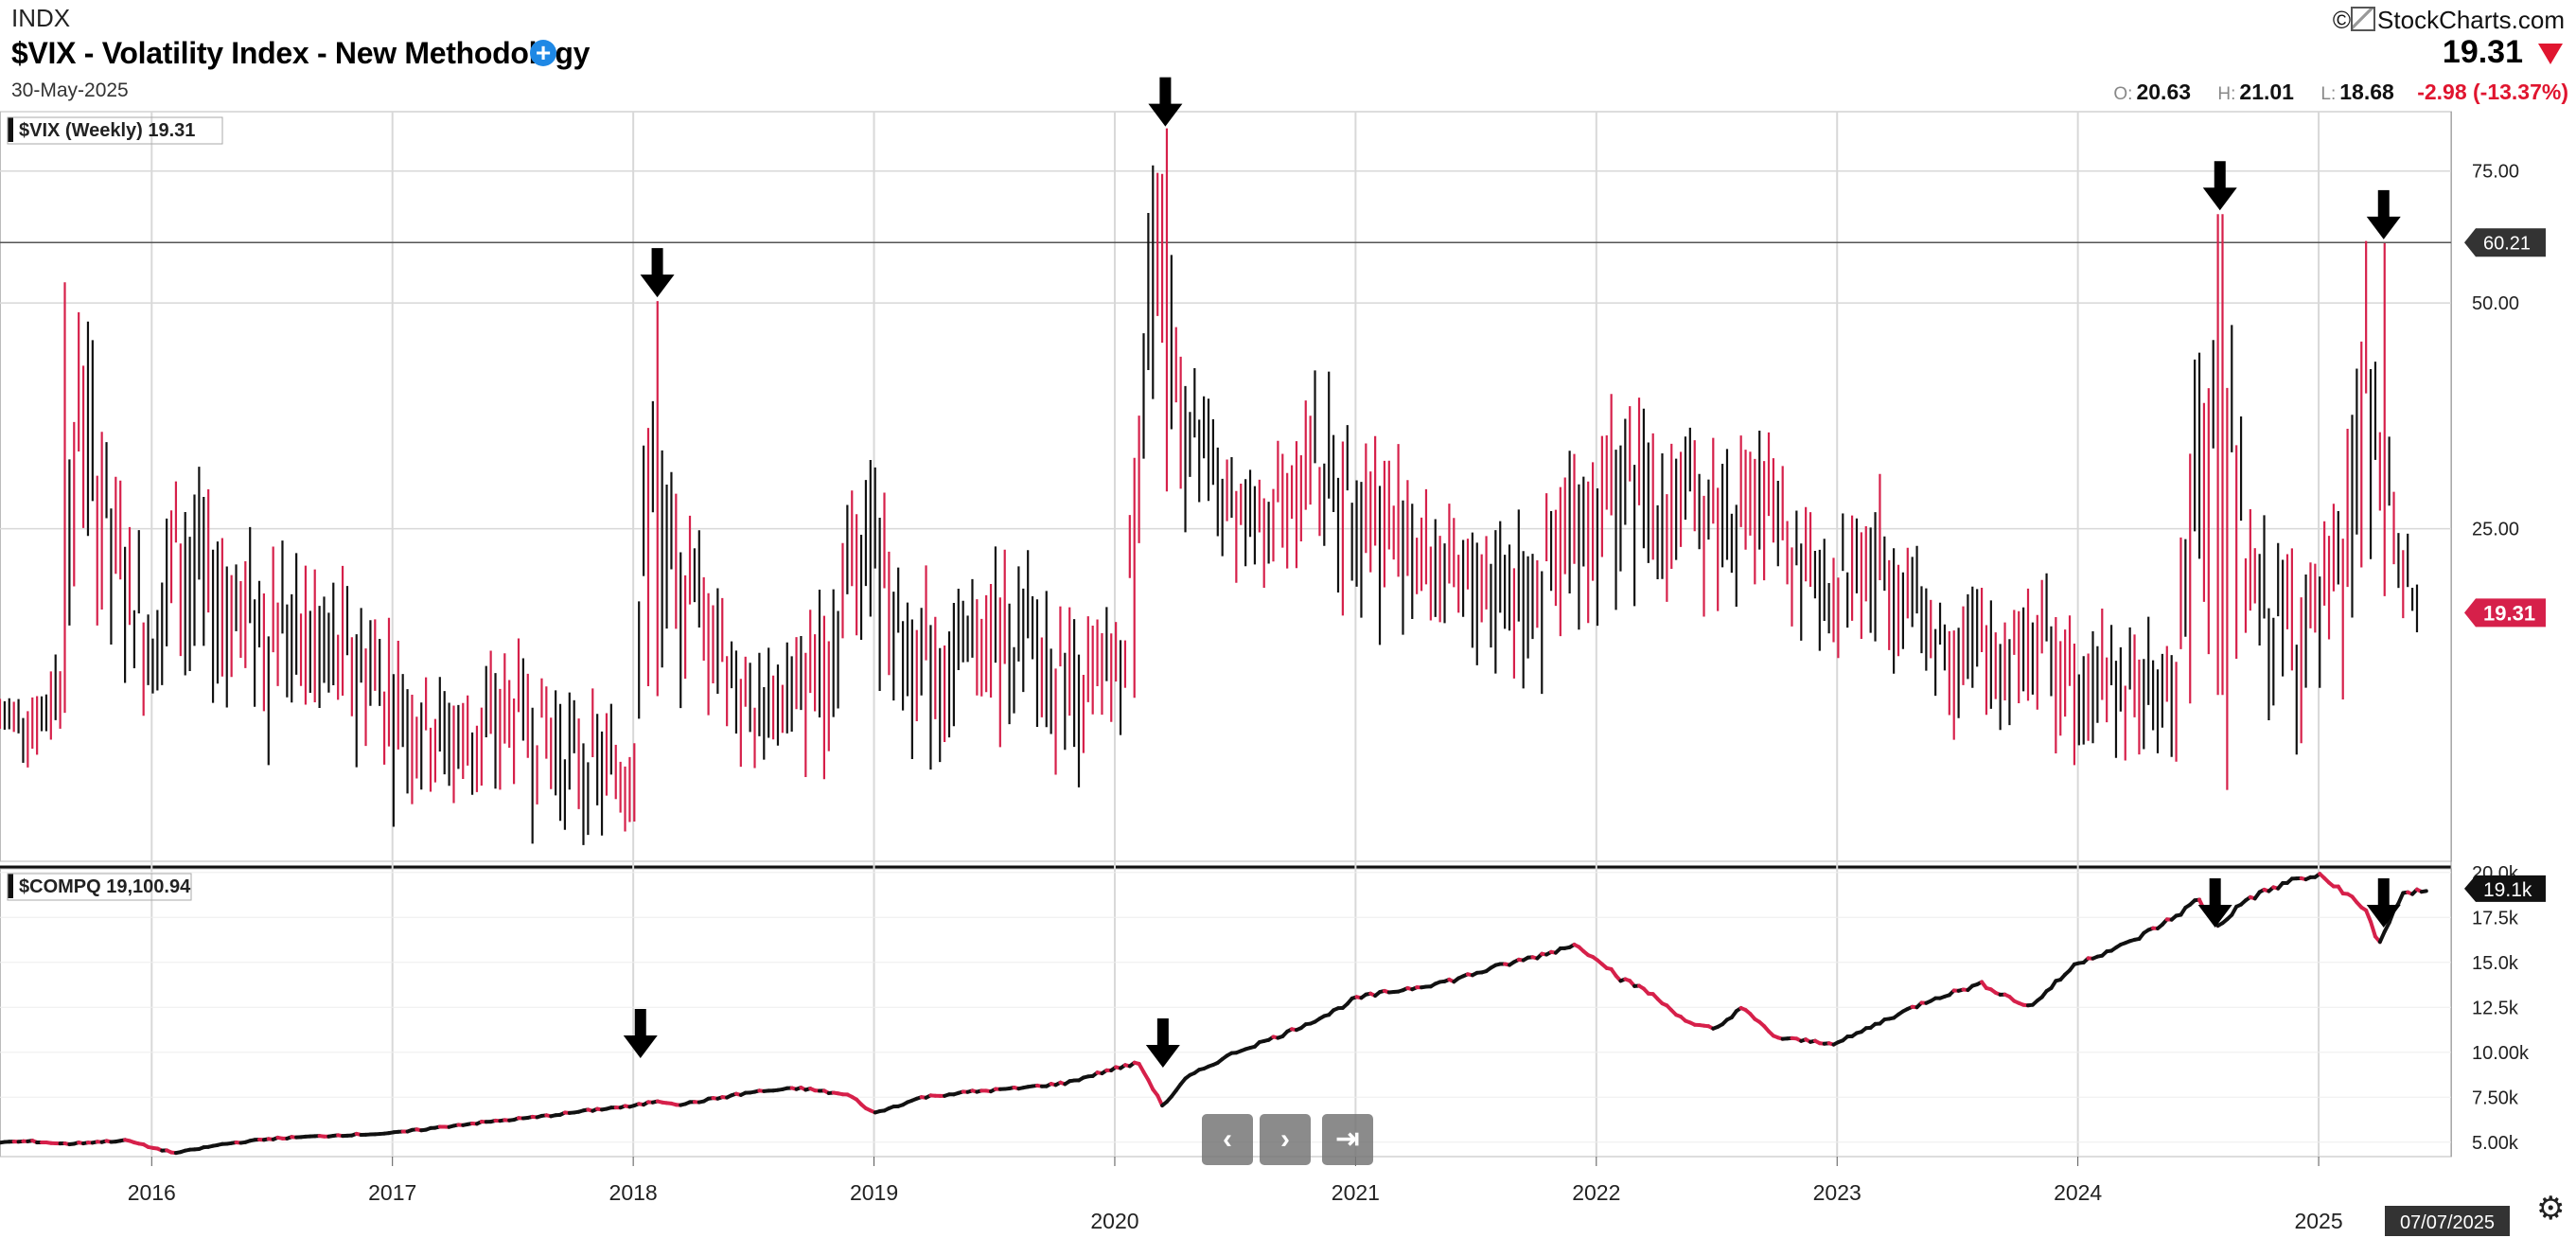  I want to click on scroll-back-button: ‹, so click(1227, 1139).